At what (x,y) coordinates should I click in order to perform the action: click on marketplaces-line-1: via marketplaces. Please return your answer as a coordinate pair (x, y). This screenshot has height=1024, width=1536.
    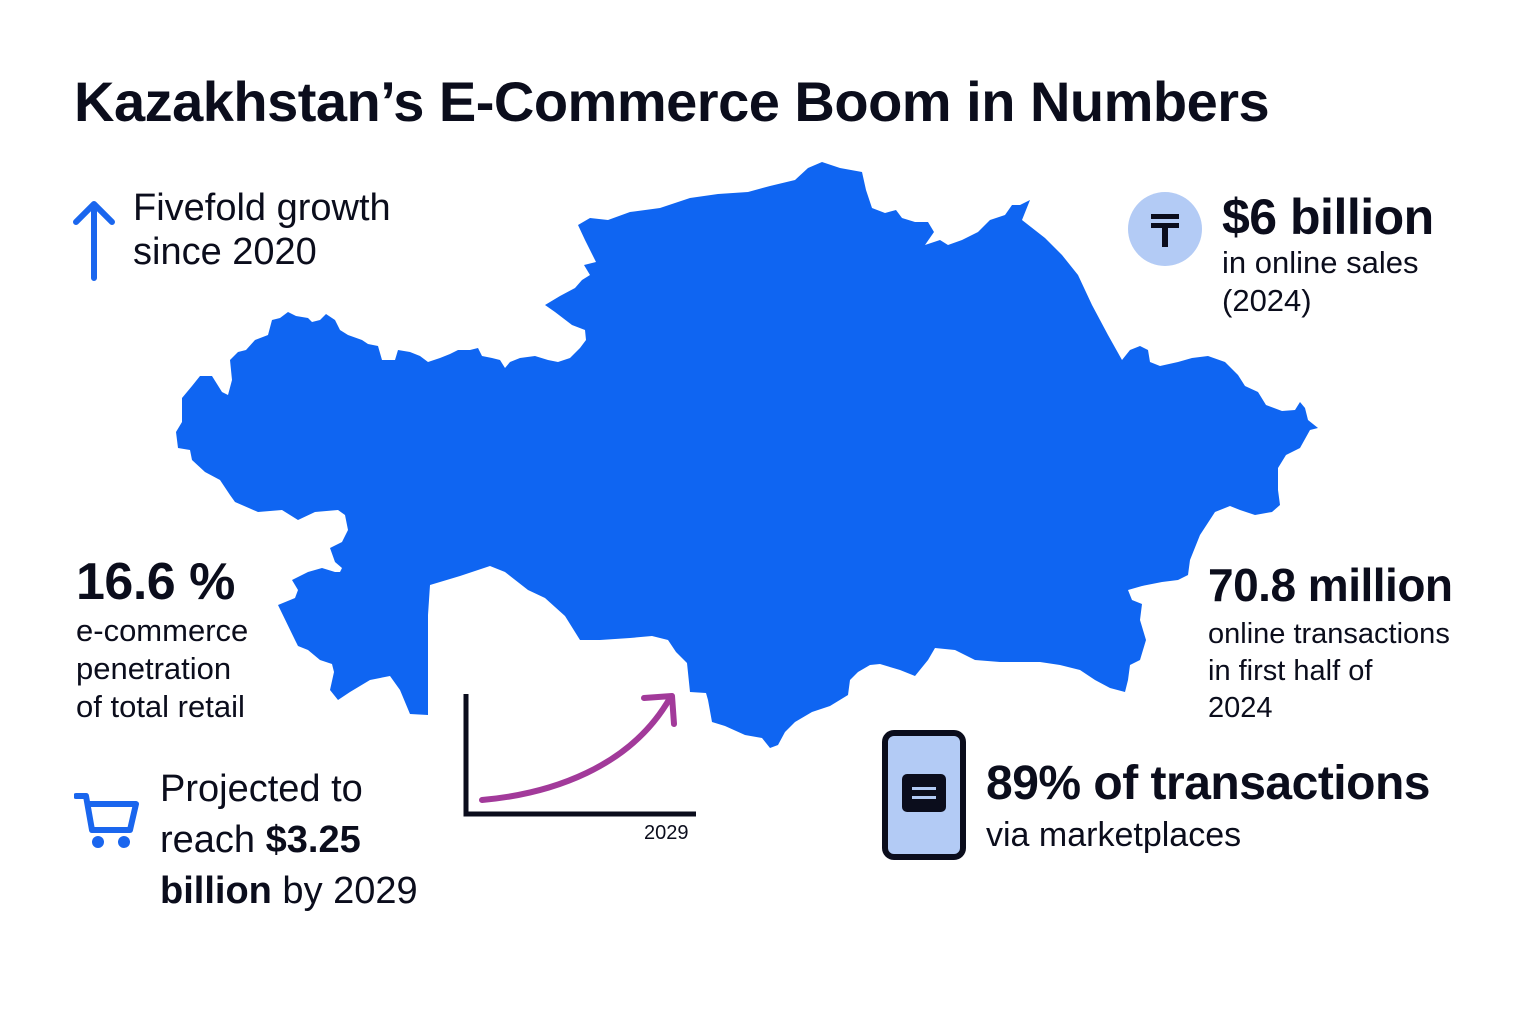
    Looking at the image, I should click on (1114, 835).